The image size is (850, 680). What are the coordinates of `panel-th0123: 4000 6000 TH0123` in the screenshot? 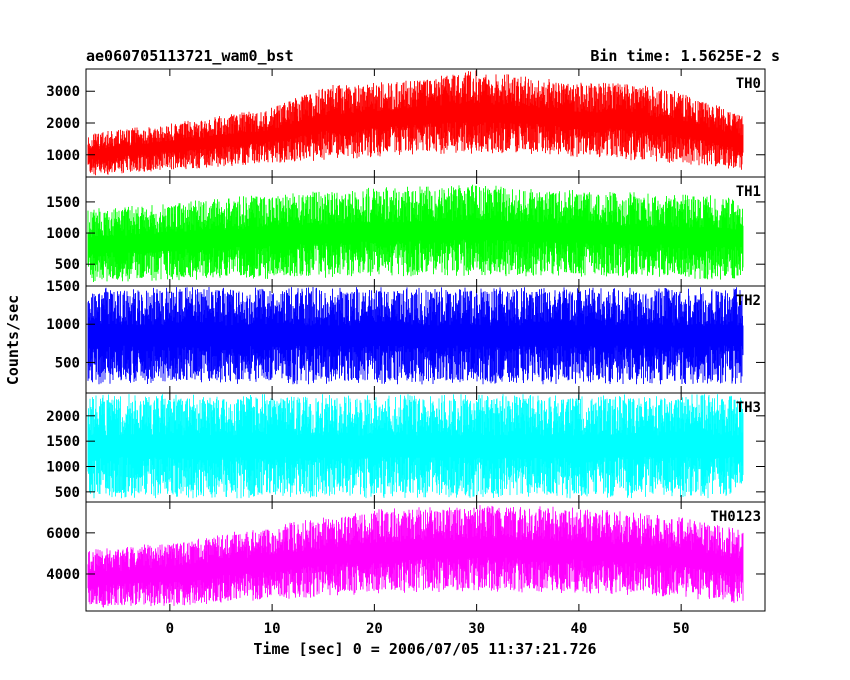 It's located at (406, 556).